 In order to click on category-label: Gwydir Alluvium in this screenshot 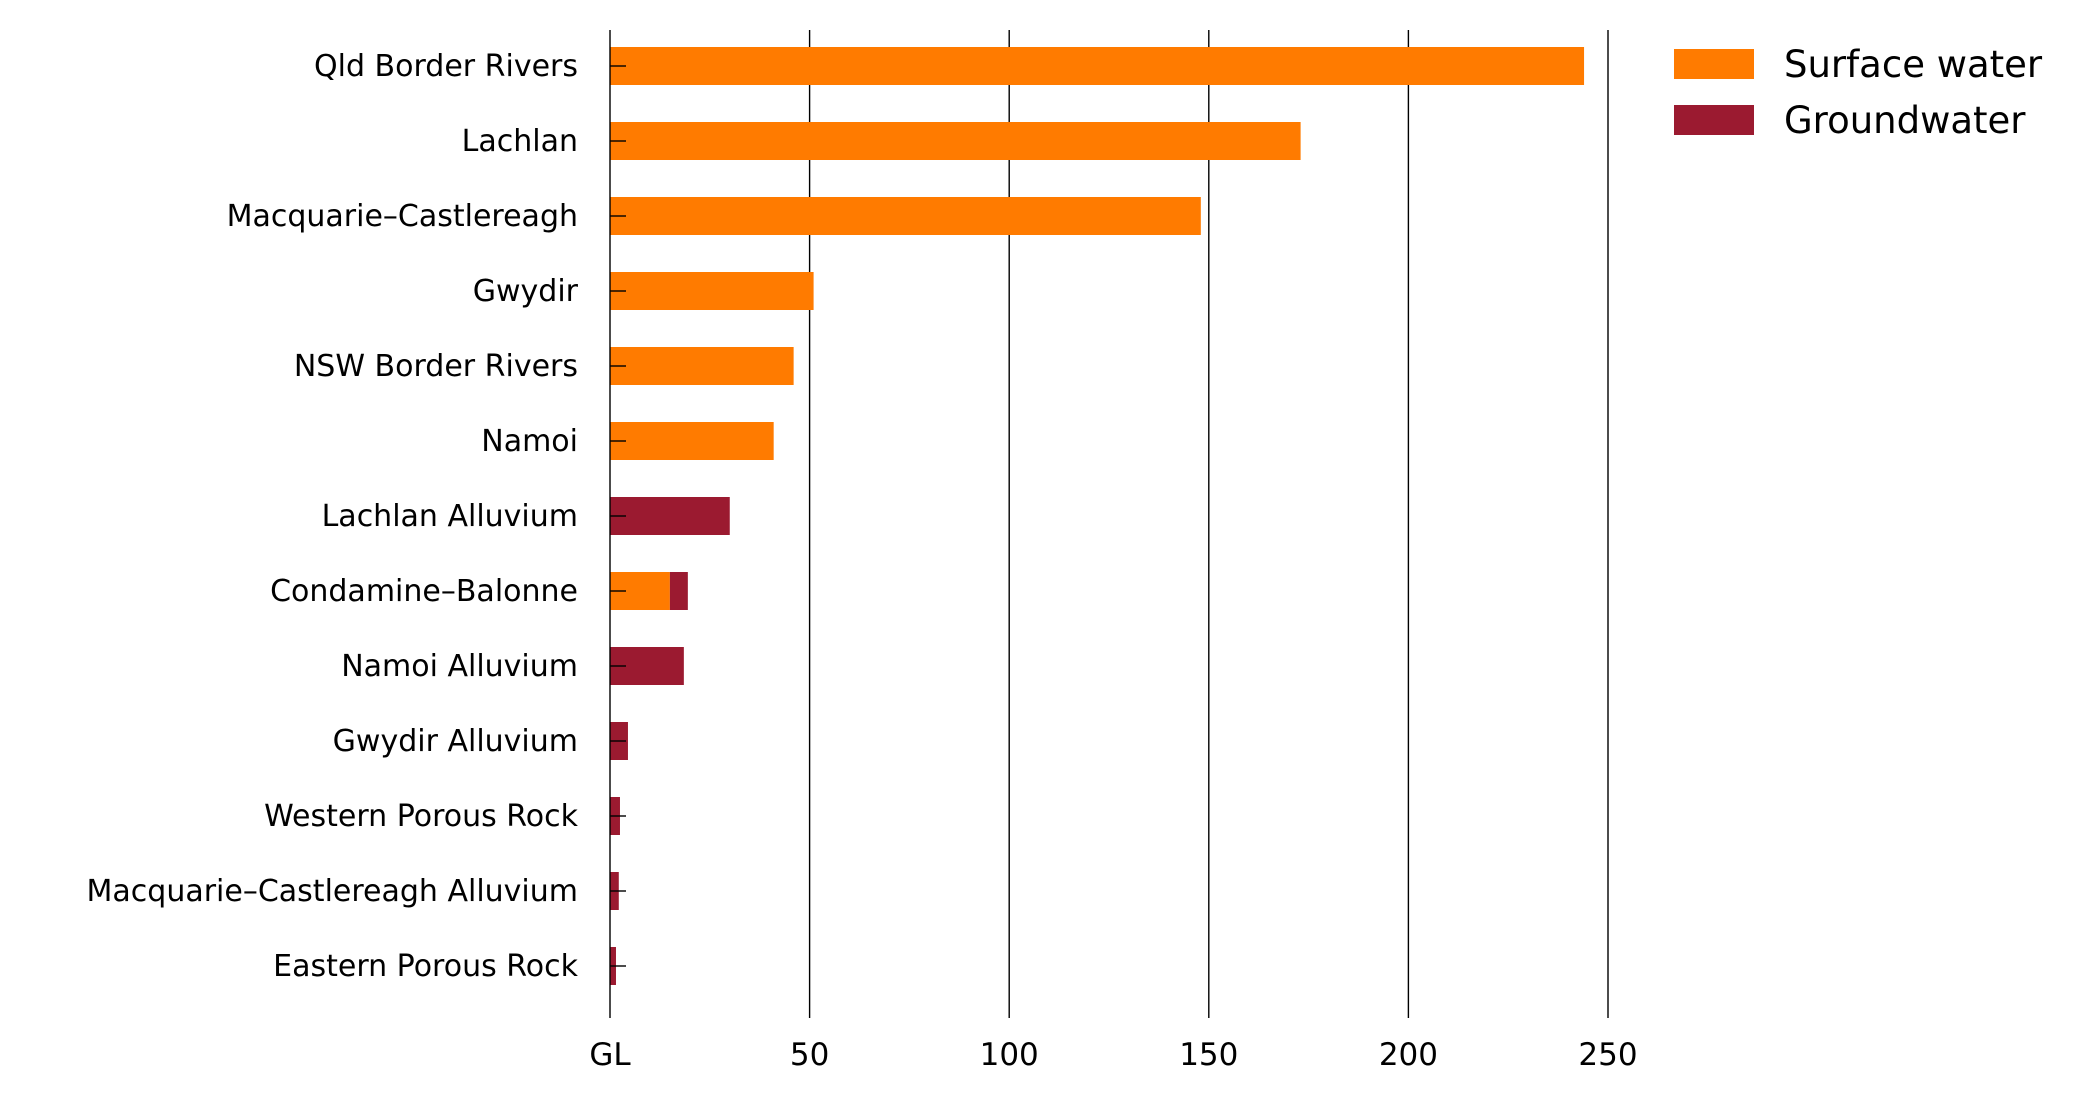, I will do `click(455, 741)`.